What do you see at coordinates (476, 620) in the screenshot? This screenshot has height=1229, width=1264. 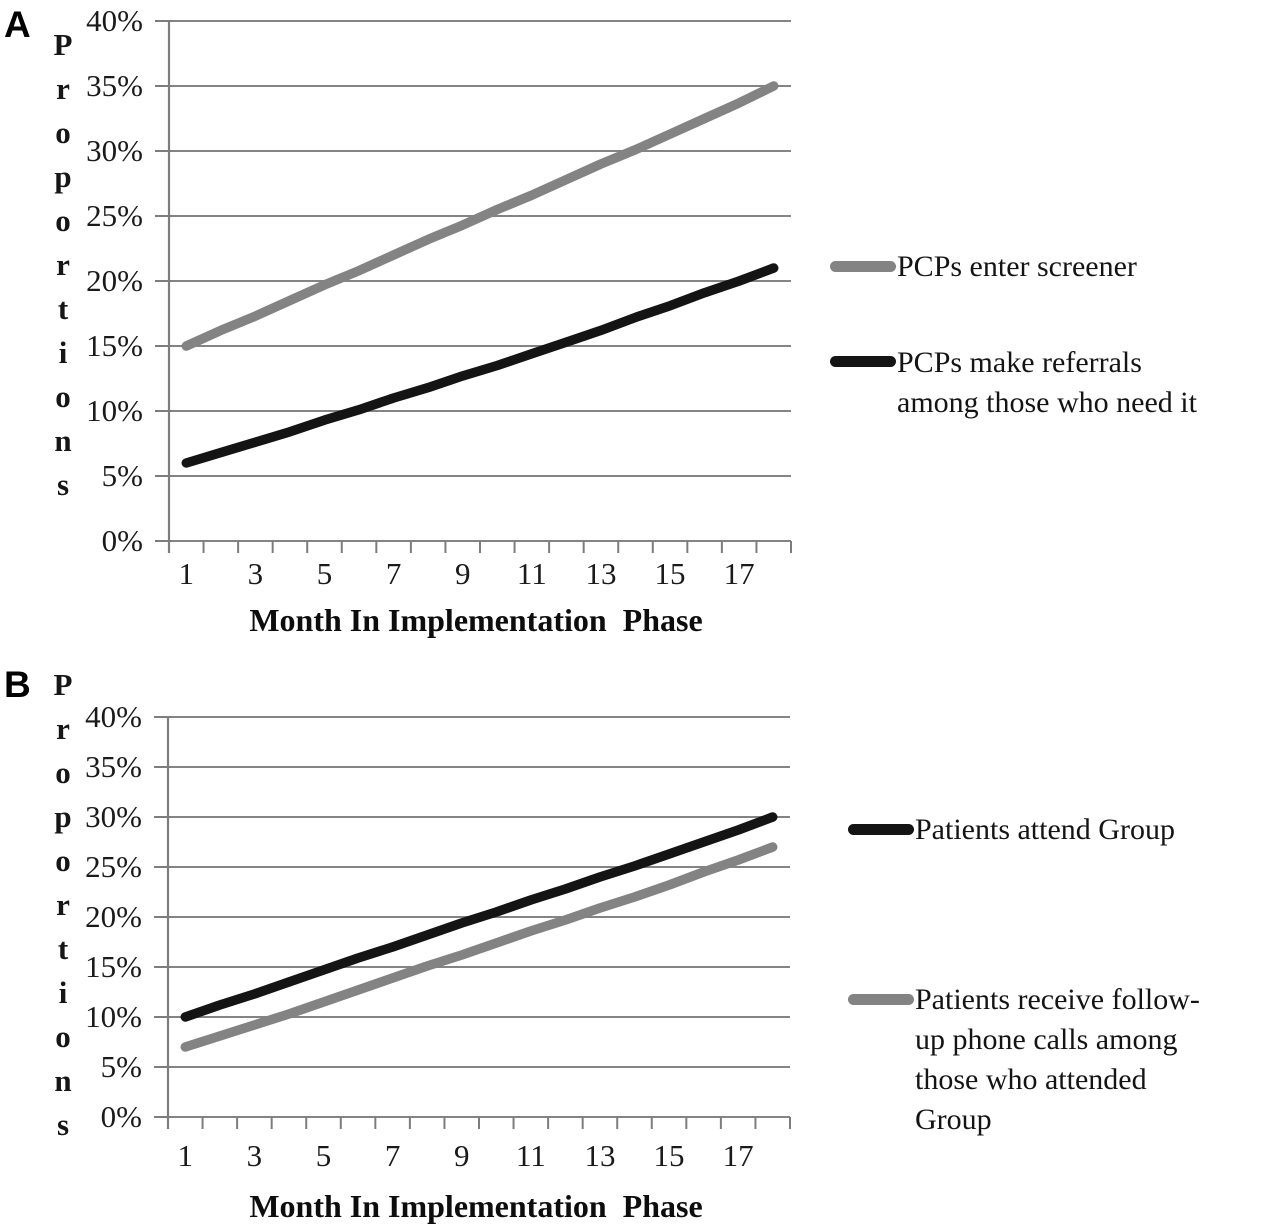 I see `panel-a-x-axis-title: Month In Implementation Phase` at bounding box center [476, 620].